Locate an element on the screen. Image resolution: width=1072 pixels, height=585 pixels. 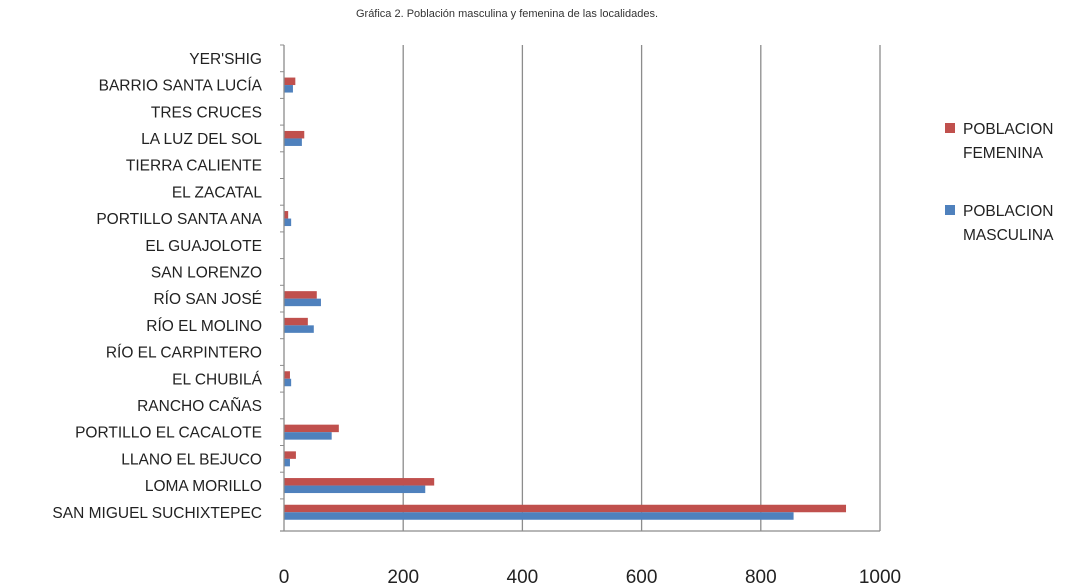
category-label: LOMA MORILLO is located at coordinates (203, 486).